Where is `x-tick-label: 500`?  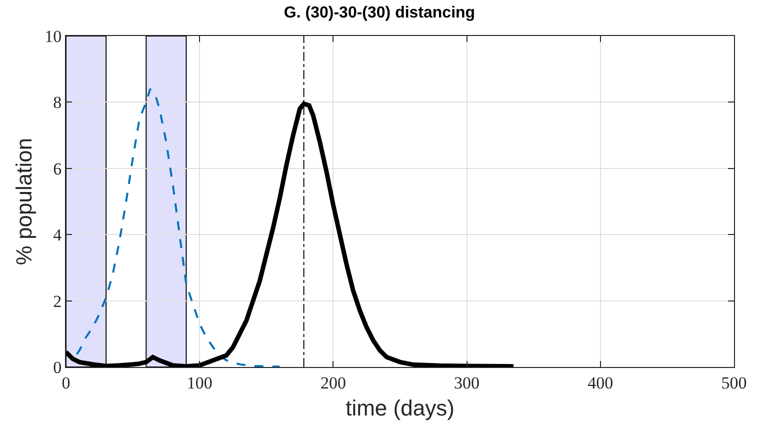
x-tick-label: 500 is located at coordinates (734, 382).